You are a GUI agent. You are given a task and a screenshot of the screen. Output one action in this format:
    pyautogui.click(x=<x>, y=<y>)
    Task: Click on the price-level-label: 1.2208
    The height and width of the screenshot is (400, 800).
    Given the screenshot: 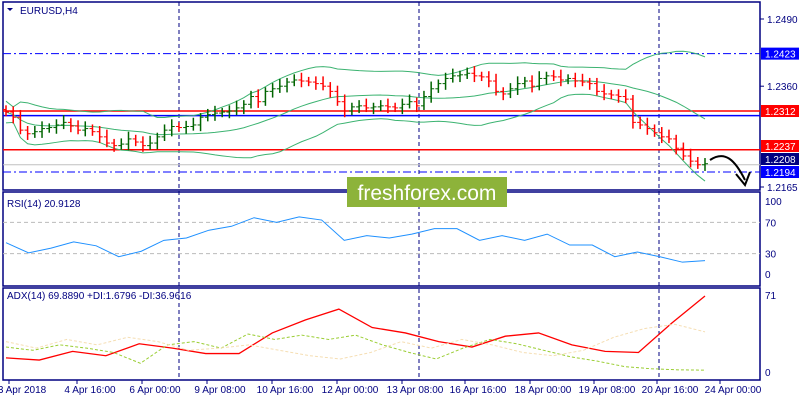 What is the action you would take?
    pyautogui.click(x=780, y=160)
    